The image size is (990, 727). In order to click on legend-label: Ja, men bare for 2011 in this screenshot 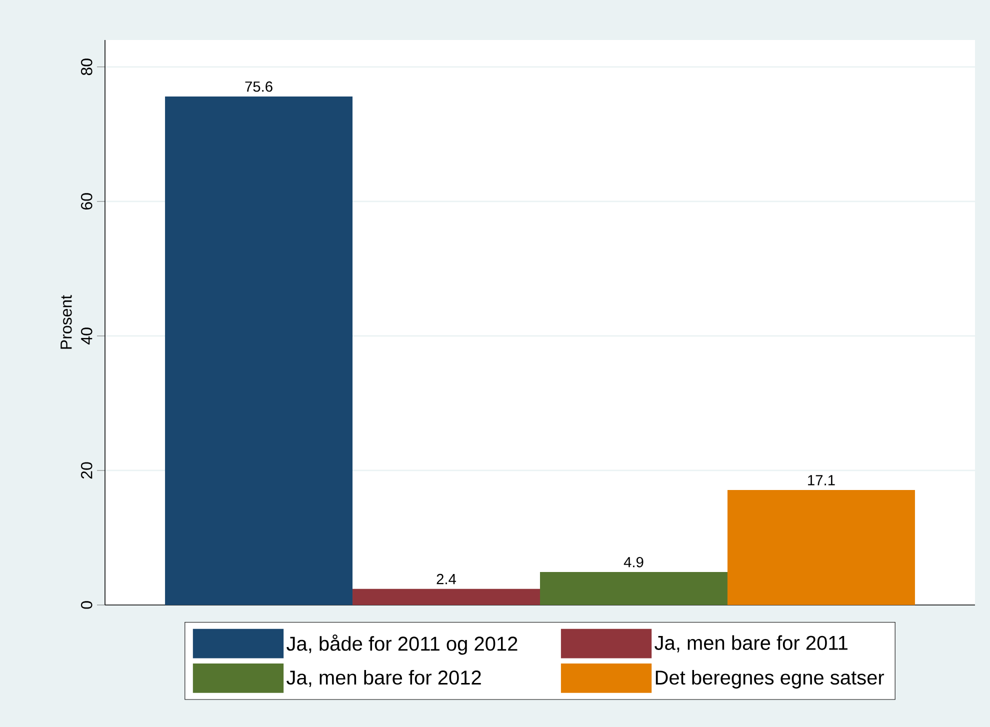, I will do `click(751, 643)`.